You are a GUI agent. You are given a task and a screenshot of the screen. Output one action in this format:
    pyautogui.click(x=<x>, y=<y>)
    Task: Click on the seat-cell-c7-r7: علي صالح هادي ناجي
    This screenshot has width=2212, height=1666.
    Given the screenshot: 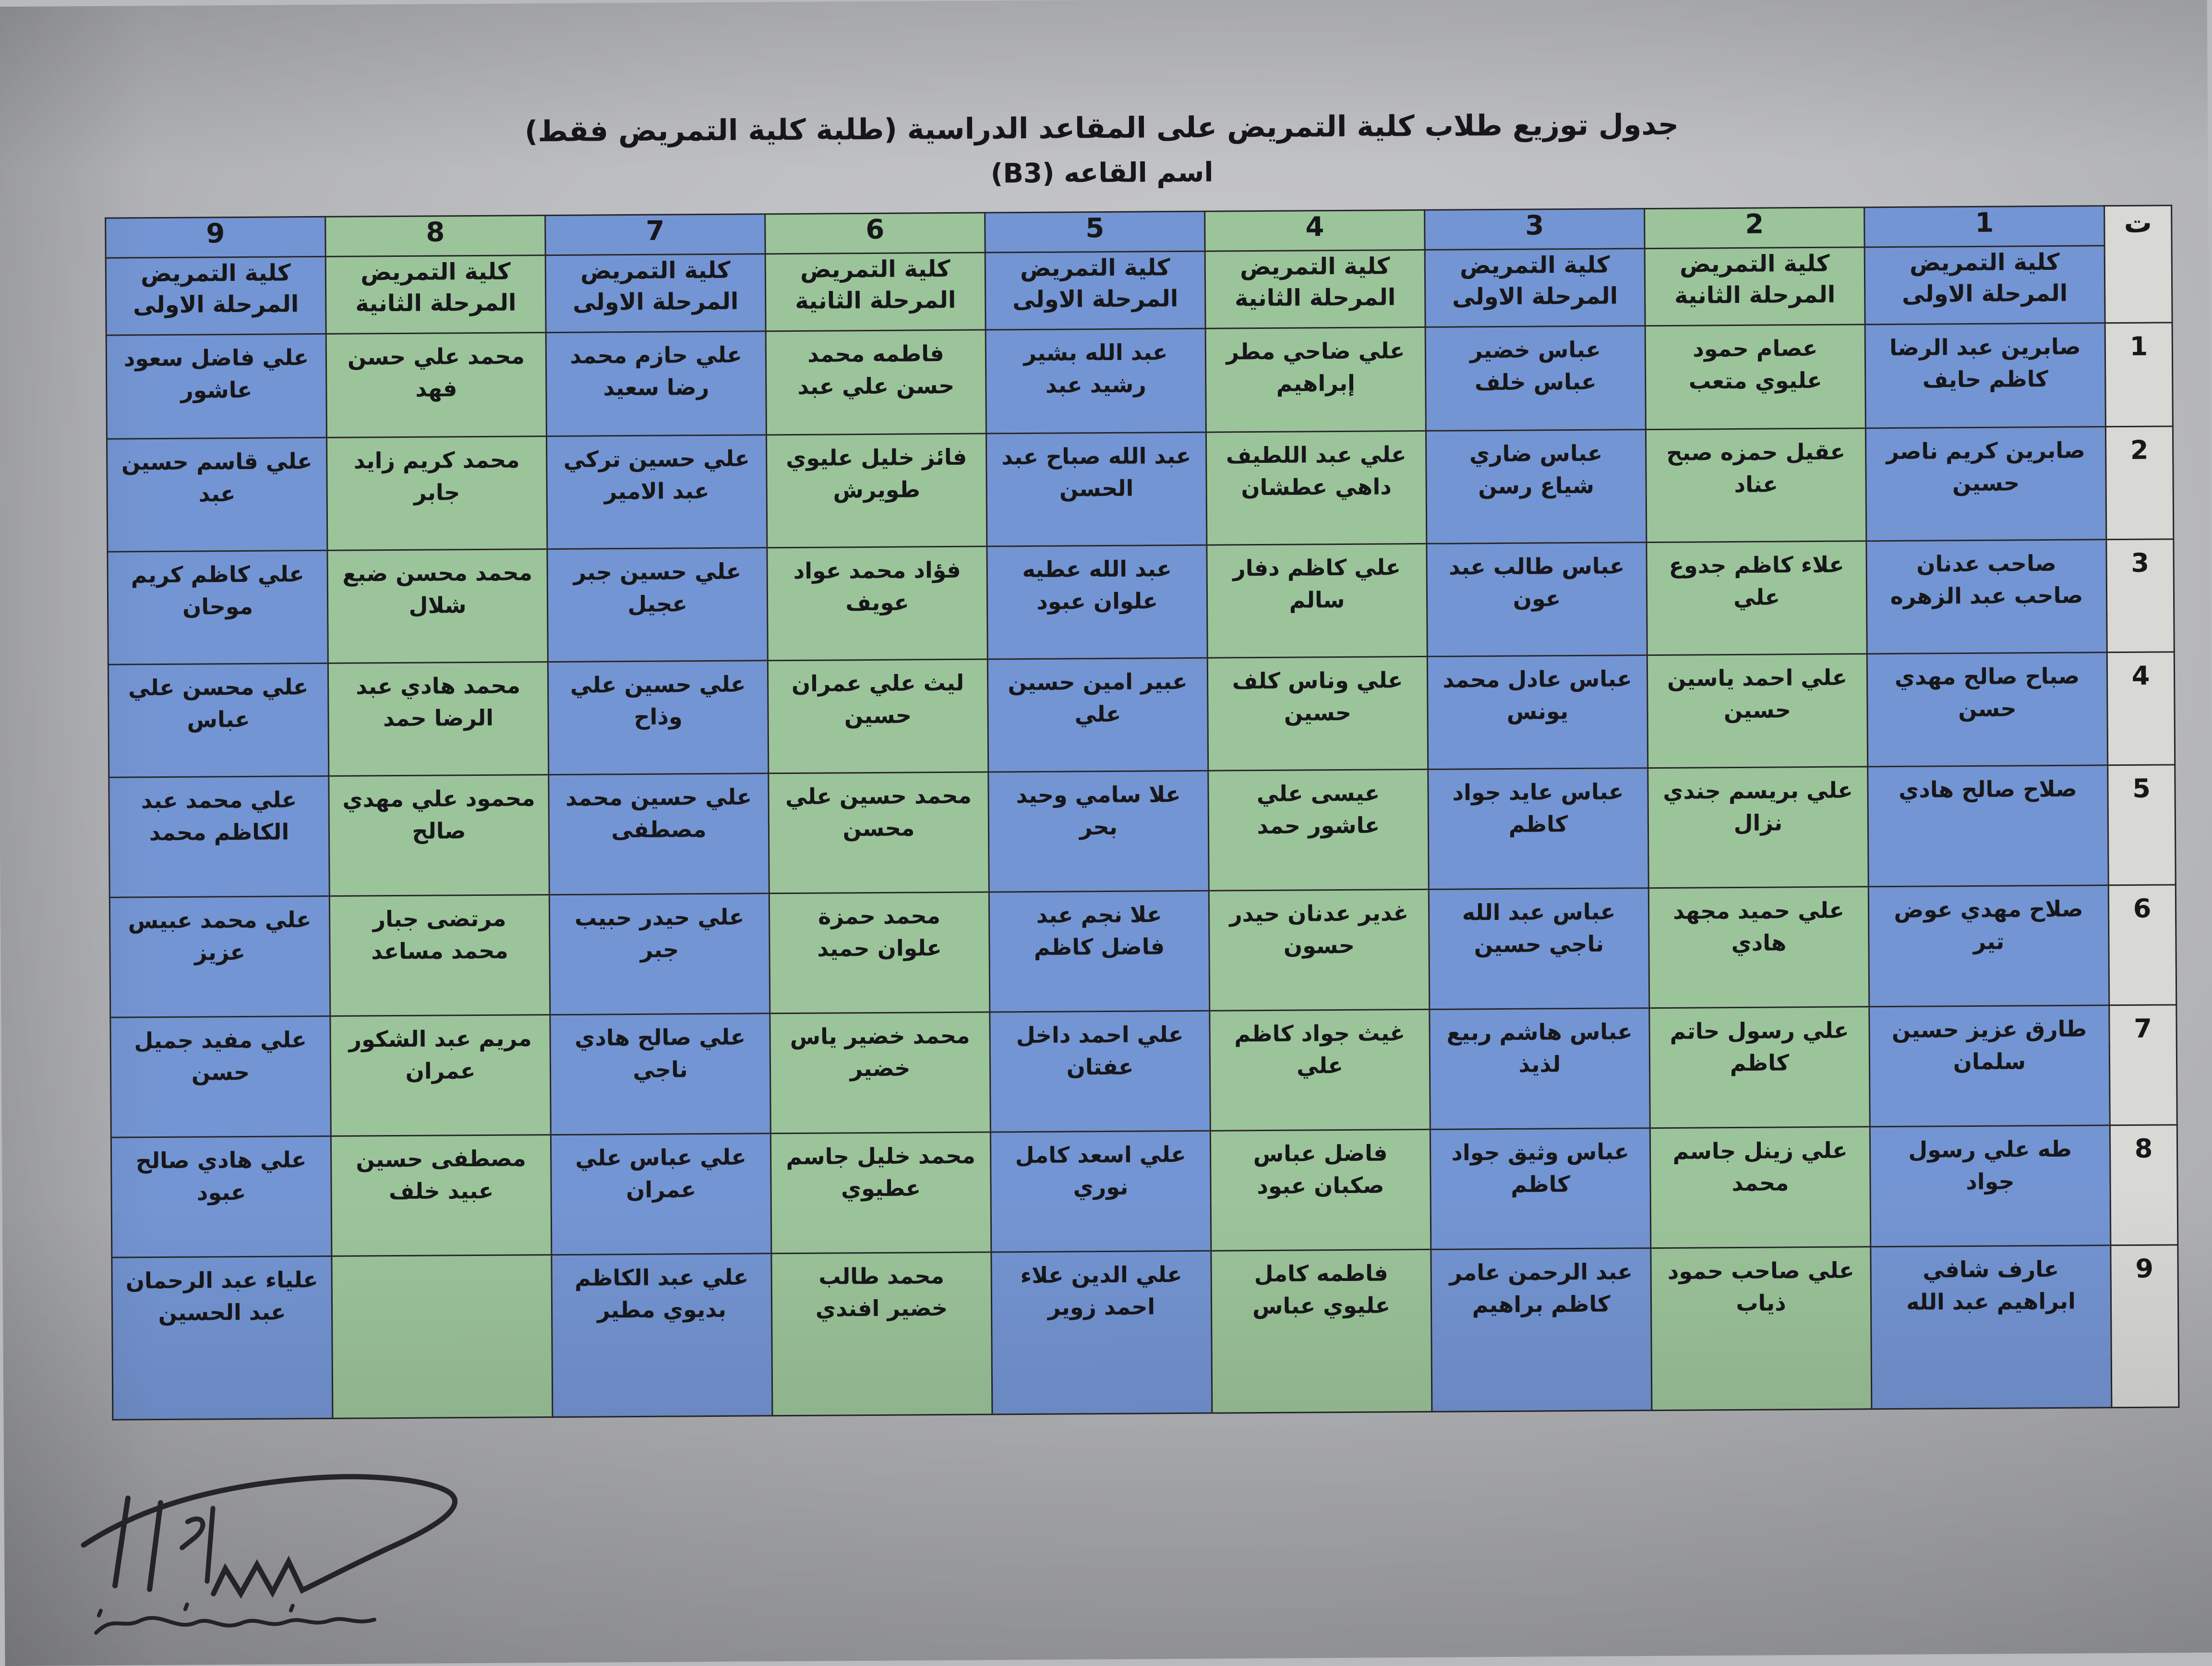 What is the action you would take?
    pyautogui.click(x=660, y=1074)
    